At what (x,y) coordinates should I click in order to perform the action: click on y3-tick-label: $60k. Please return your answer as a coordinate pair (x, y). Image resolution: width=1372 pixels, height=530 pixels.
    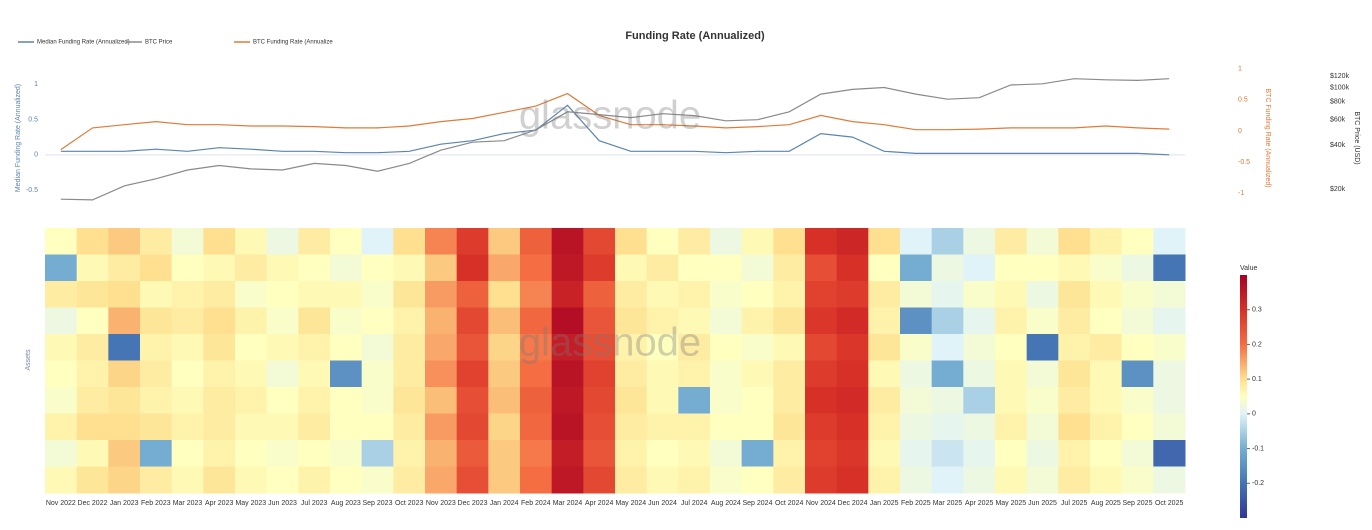
    Looking at the image, I should click on (1338, 120).